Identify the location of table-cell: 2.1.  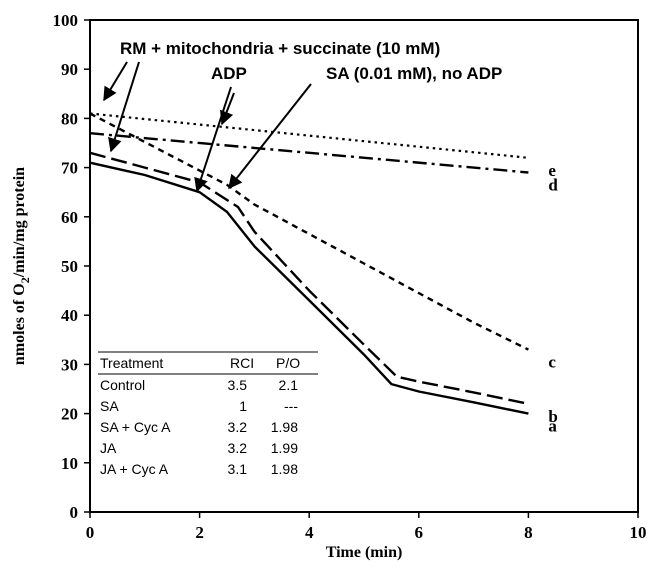
(289, 385).